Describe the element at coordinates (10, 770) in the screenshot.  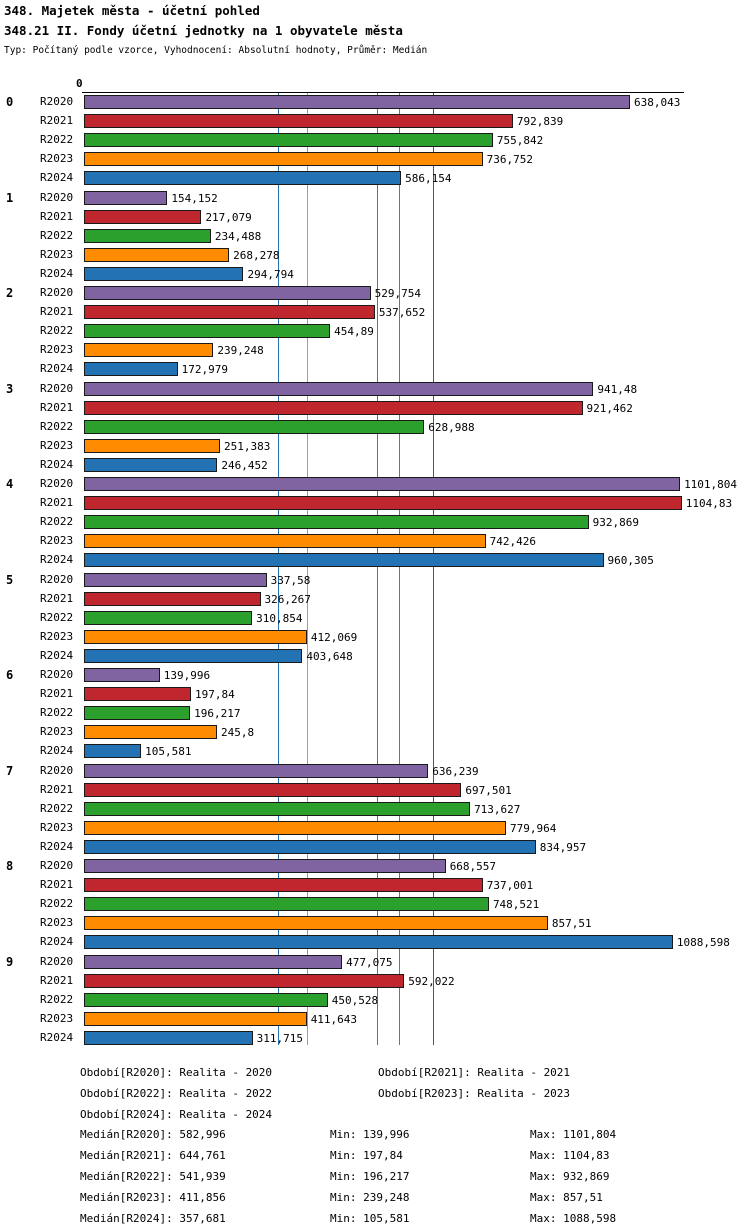
I see `group-label-7: 7` at that location.